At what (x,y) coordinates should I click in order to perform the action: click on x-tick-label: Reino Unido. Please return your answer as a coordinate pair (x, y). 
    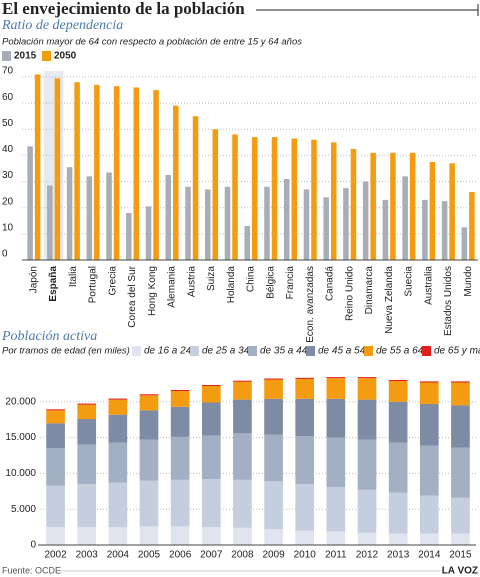
    Looking at the image, I should click on (349, 293).